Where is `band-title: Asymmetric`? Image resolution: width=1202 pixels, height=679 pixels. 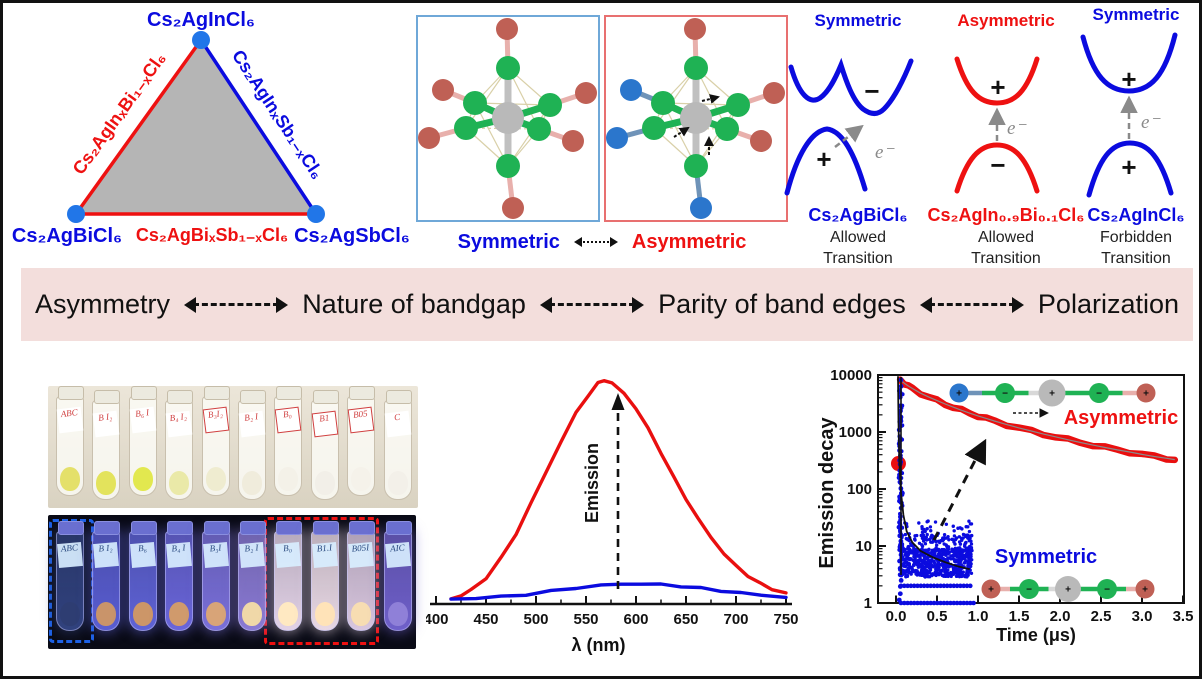 band-title: Asymmetric is located at coordinates (1006, 20).